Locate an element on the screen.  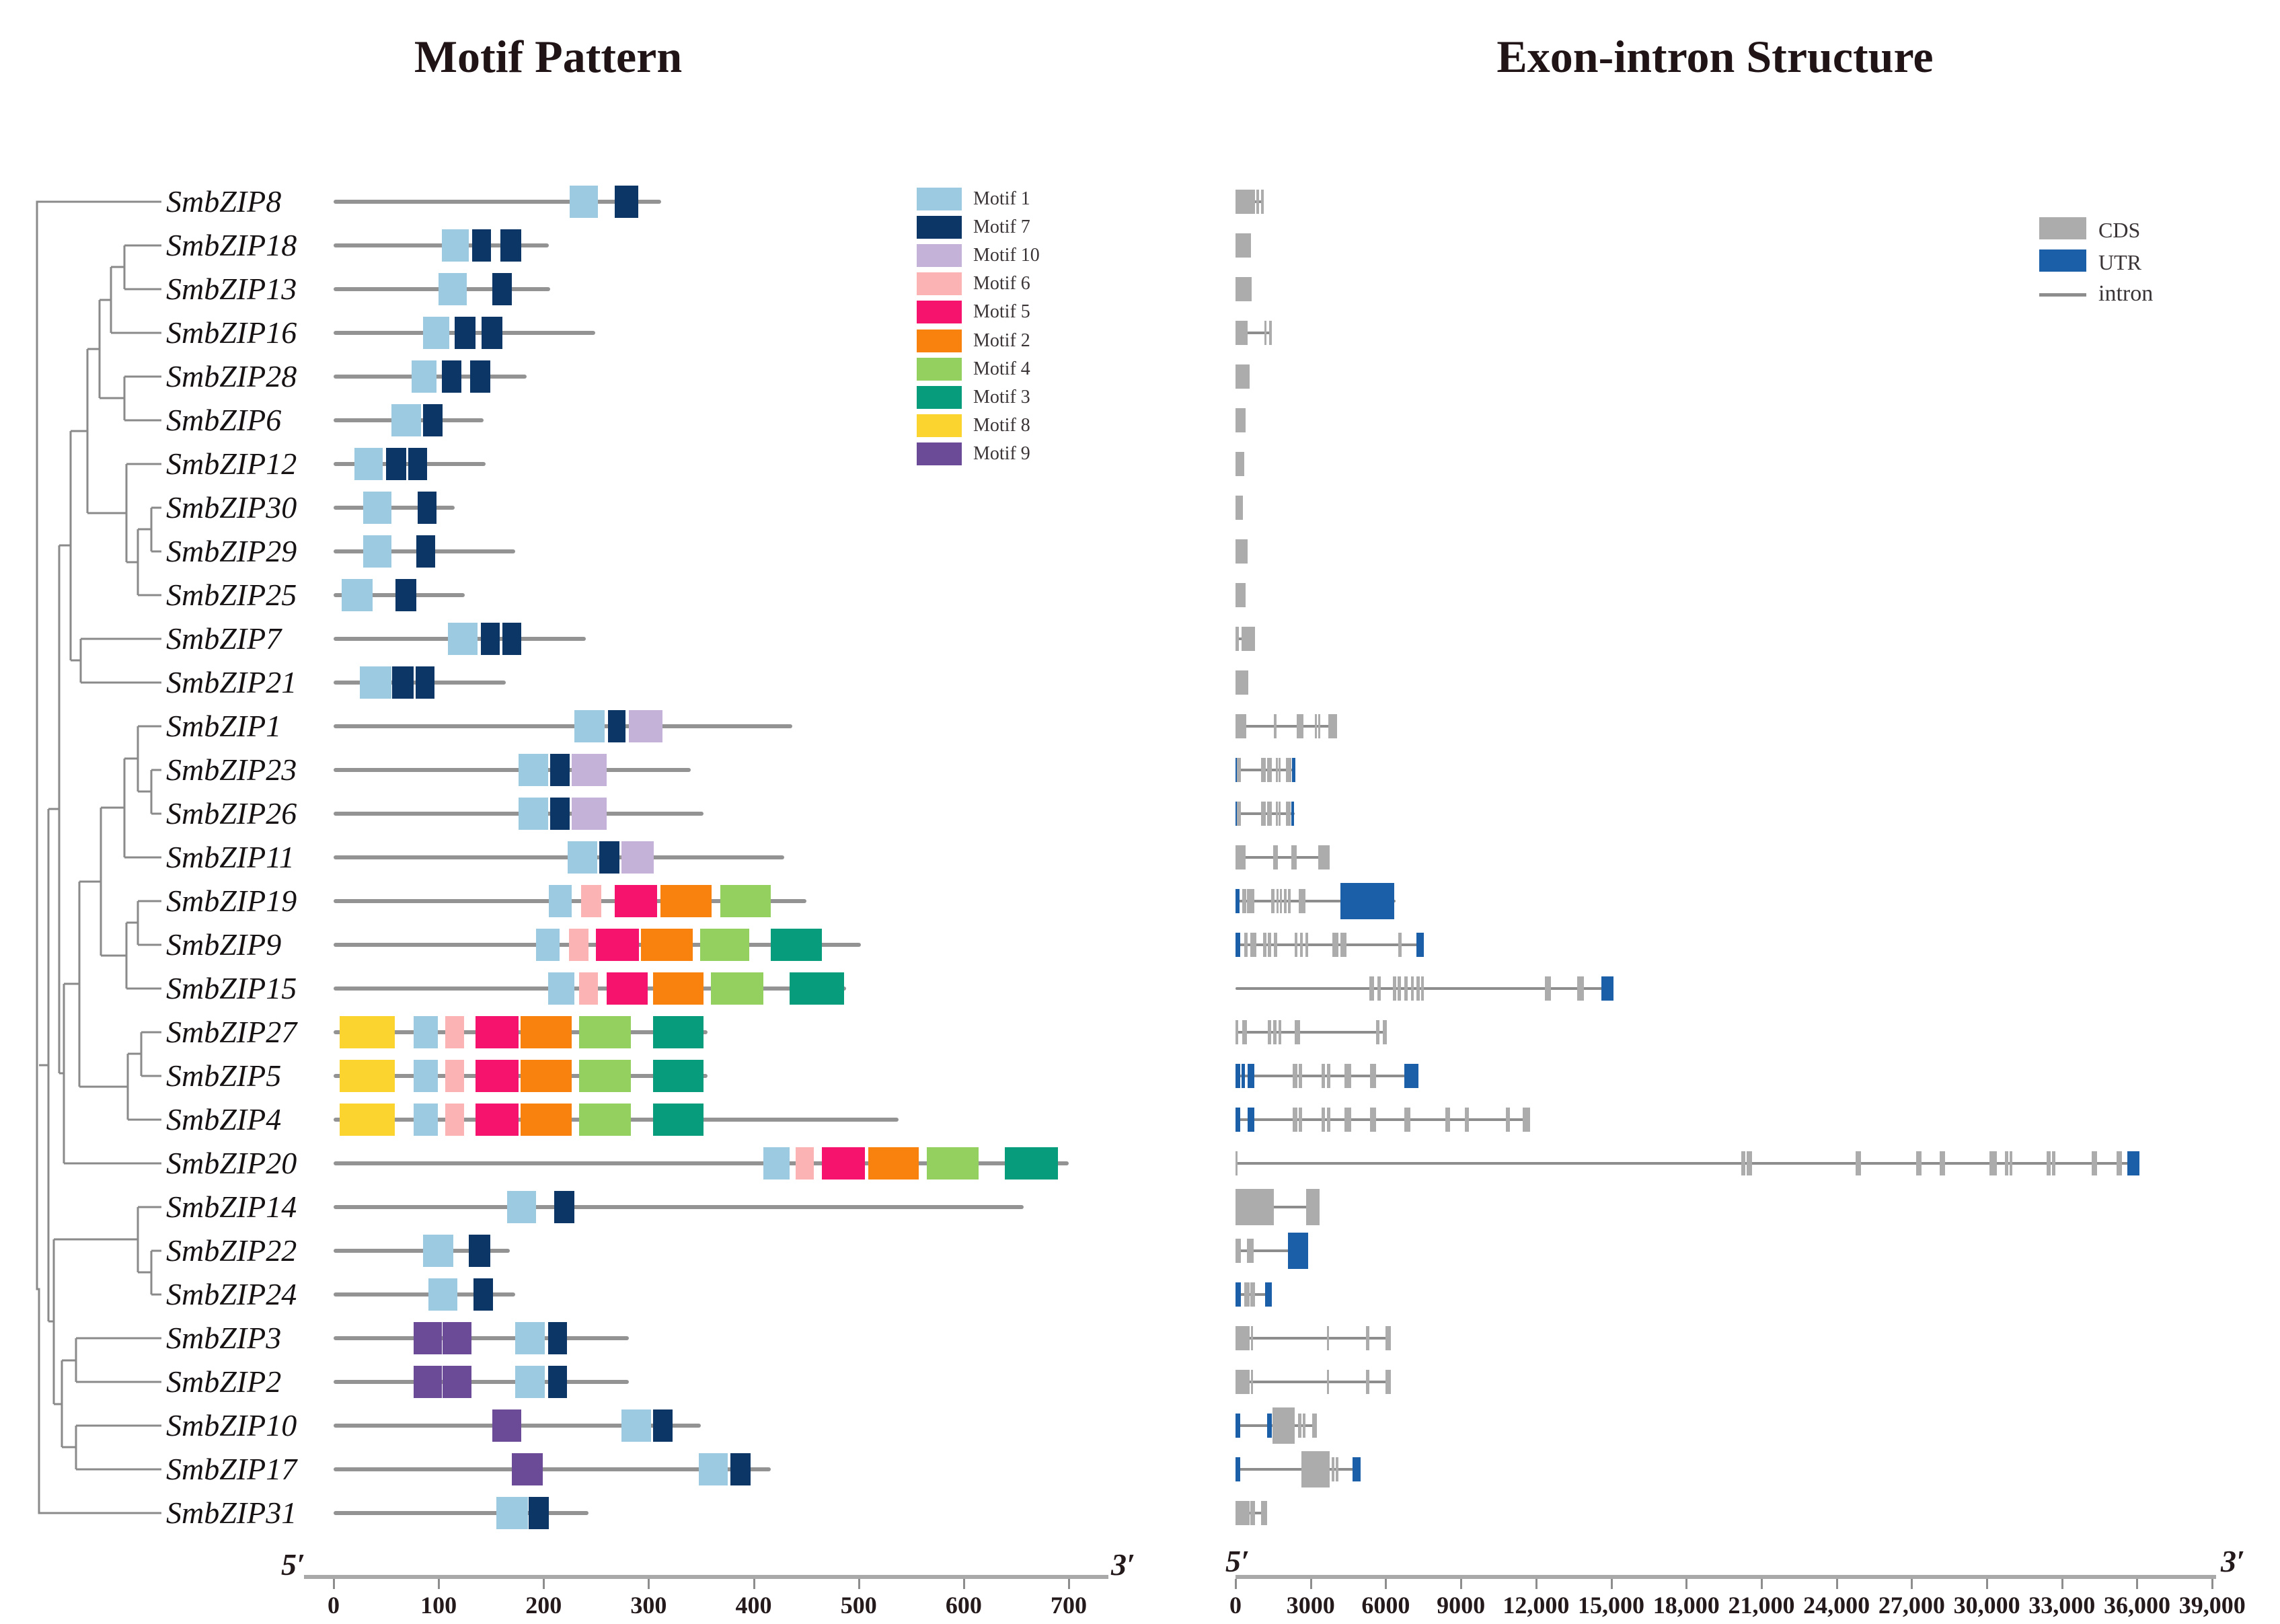
gene-label: SmbZIP22 is located at coordinates (231, 1250).